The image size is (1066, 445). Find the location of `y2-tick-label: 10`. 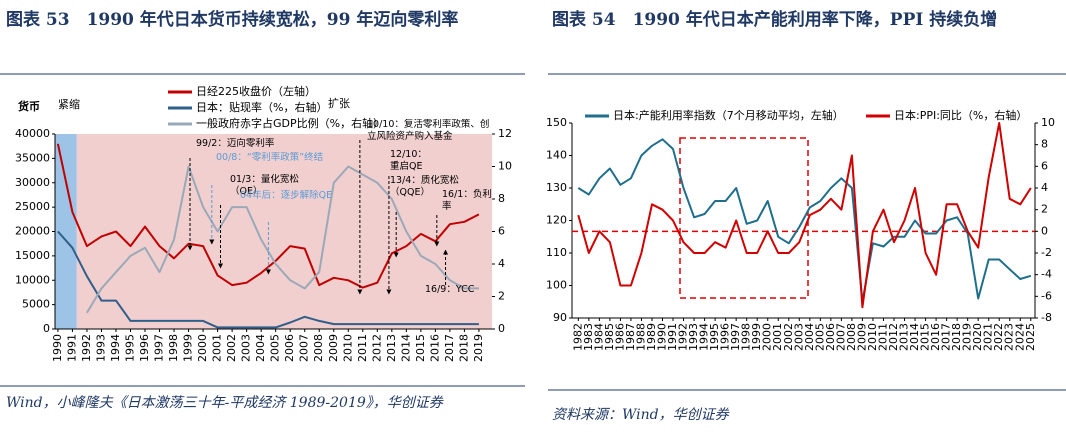

y2-tick-label: 10 is located at coordinates (1048, 122).